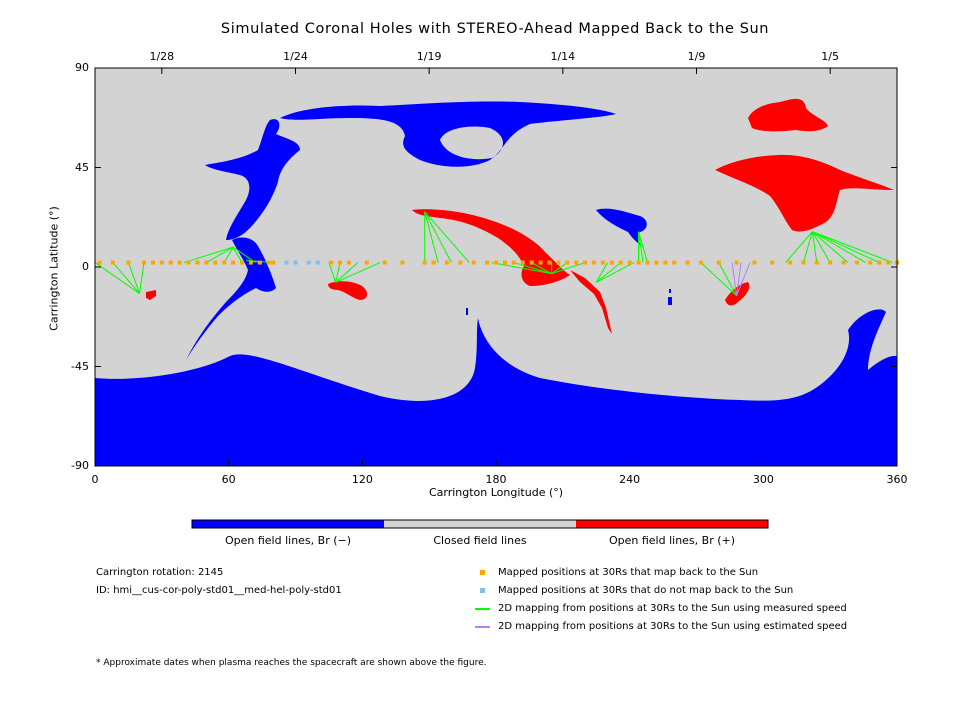 This screenshot has width=960, height=720. Describe the element at coordinates (295, 262) in the screenshot. I see `mapped-point-no` at that location.